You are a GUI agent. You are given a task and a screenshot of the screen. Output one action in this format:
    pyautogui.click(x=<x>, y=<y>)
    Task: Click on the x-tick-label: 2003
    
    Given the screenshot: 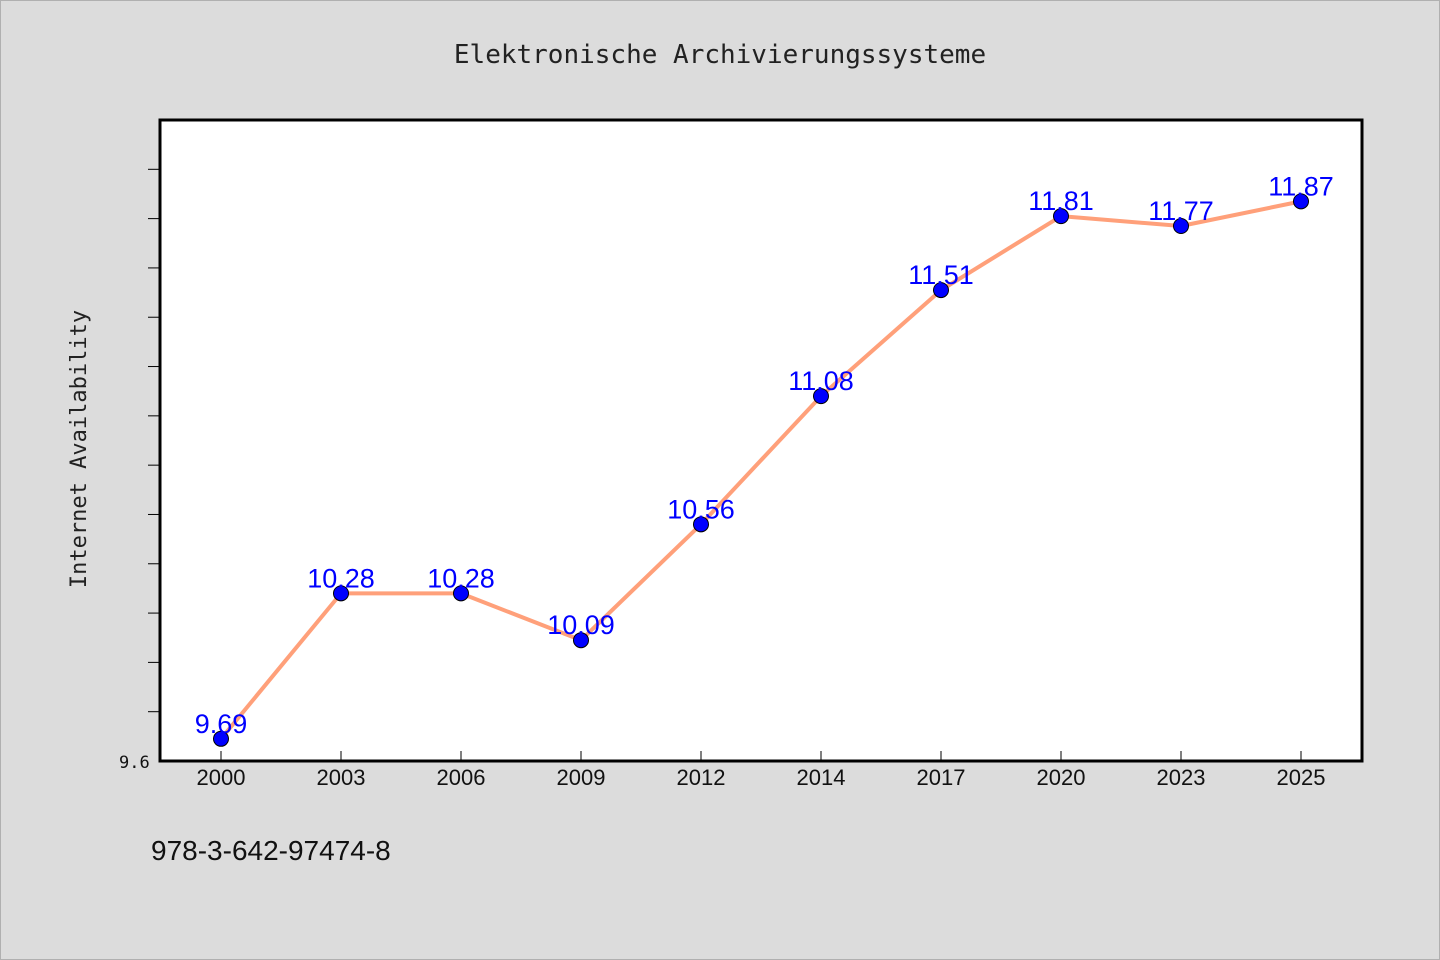 What is the action you would take?
    pyautogui.click(x=341, y=777)
    